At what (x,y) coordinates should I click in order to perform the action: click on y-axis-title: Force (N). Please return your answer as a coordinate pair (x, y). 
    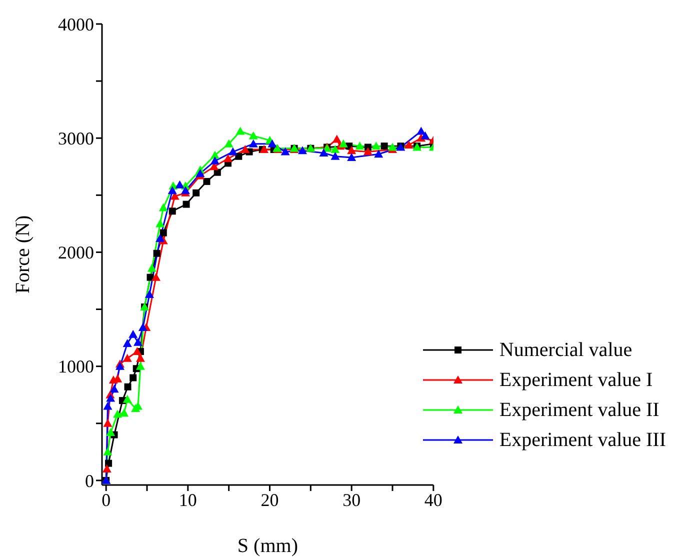
    Looking at the image, I should click on (23, 254).